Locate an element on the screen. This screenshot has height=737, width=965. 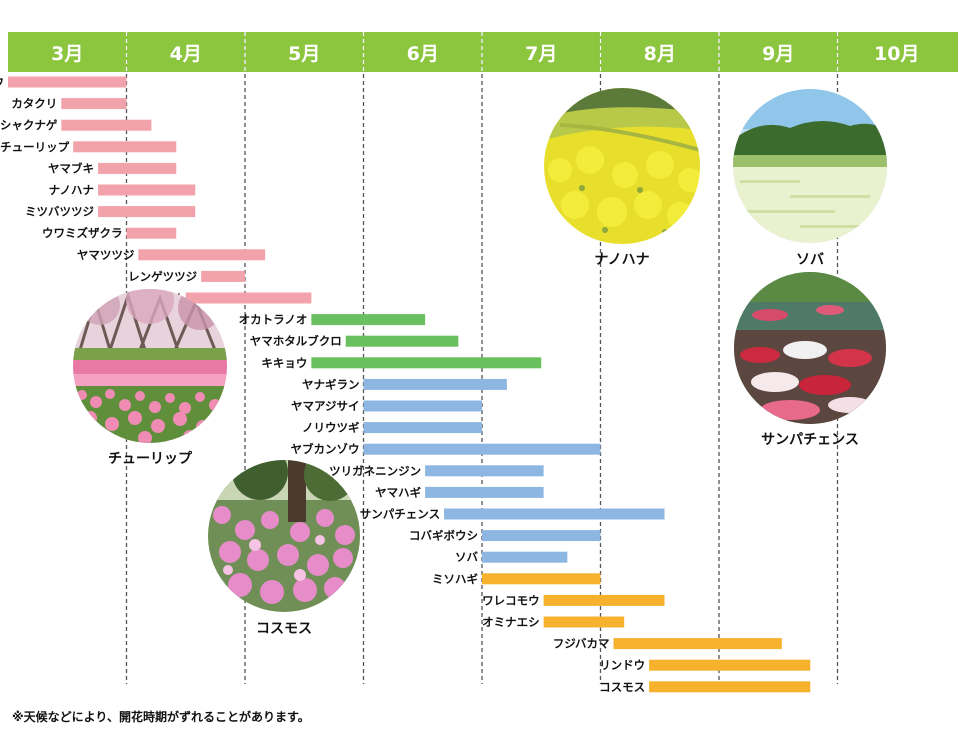
flower-label: コスモス is located at coordinates (622, 687).